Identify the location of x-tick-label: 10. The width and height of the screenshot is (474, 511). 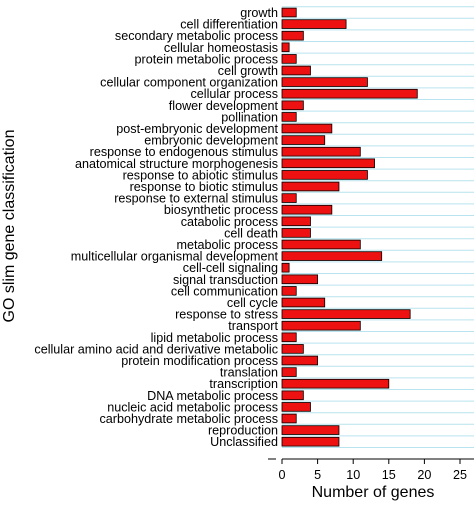
(353, 475).